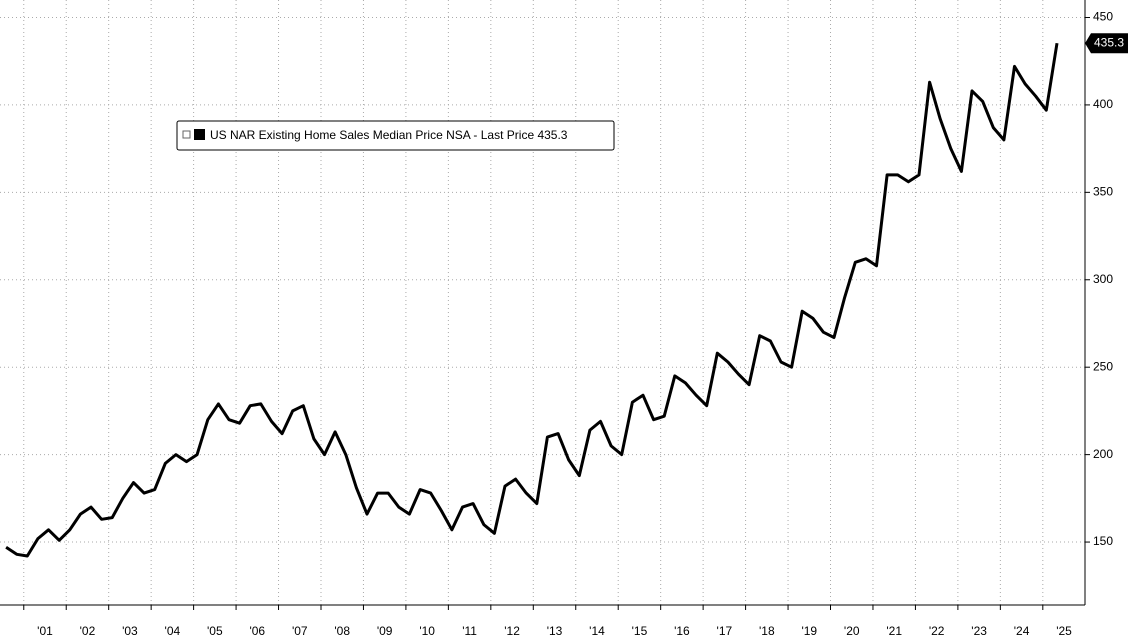  I want to click on x-tick-label: '07, so click(300, 631).